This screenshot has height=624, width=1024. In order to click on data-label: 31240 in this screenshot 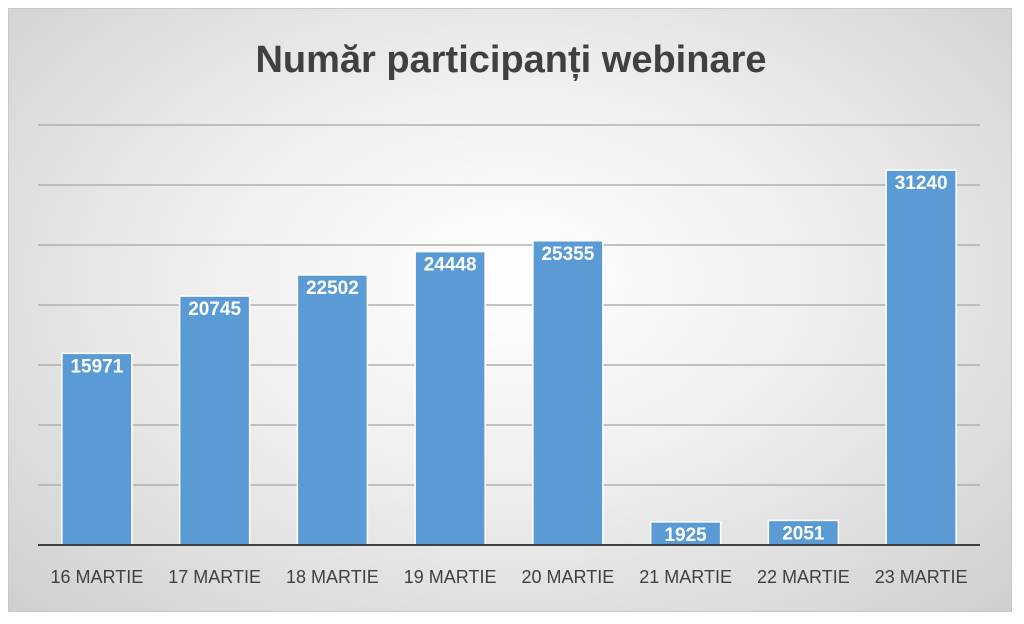, I will do `click(921, 183)`.